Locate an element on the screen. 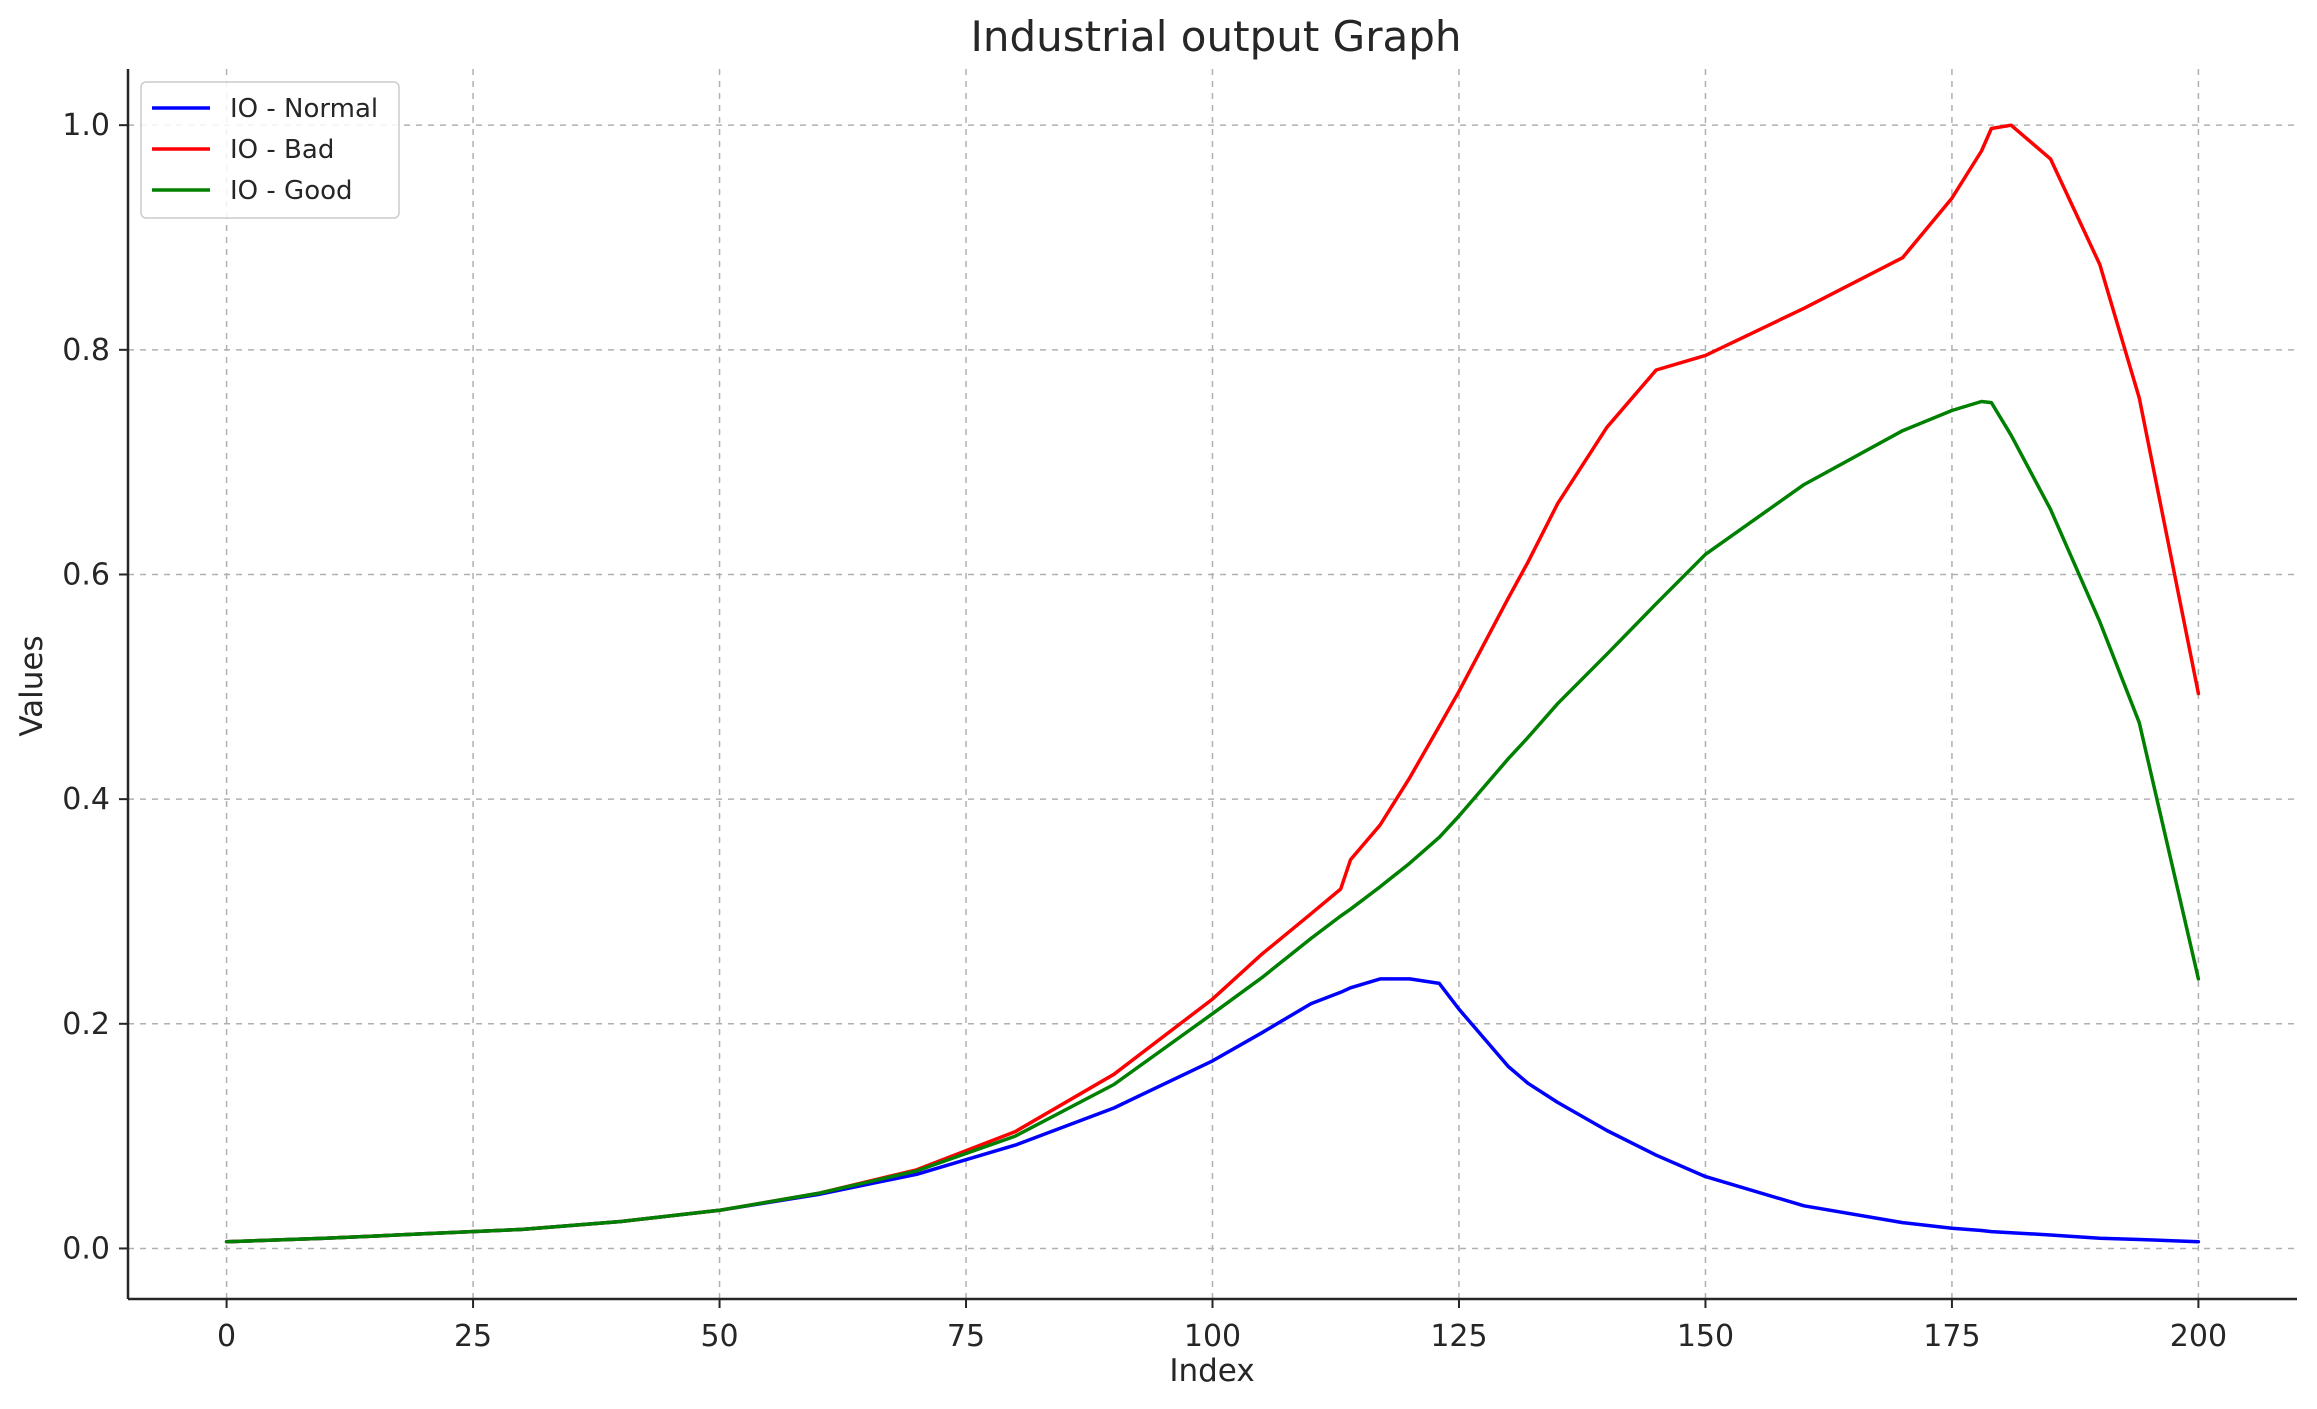 Image resolution: width=2317 pixels, height=1409 pixels. legend-entry-label: IO - Bad is located at coordinates (282, 150).